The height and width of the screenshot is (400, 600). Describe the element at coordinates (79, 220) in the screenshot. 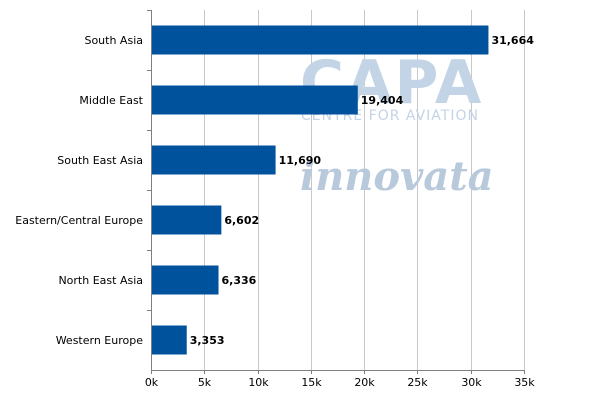

I see `category-label: Eastern/Central Europe` at that location.